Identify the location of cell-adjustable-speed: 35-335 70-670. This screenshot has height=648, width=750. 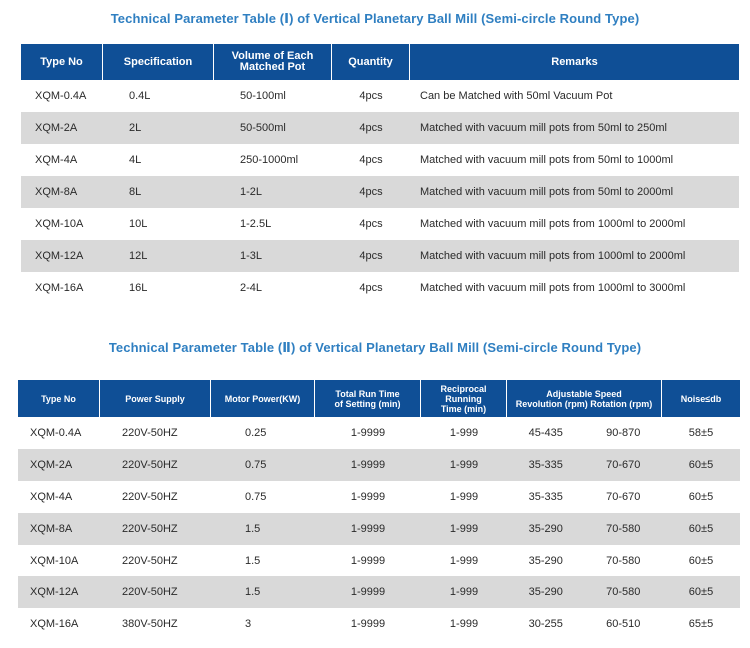
(584, 496).